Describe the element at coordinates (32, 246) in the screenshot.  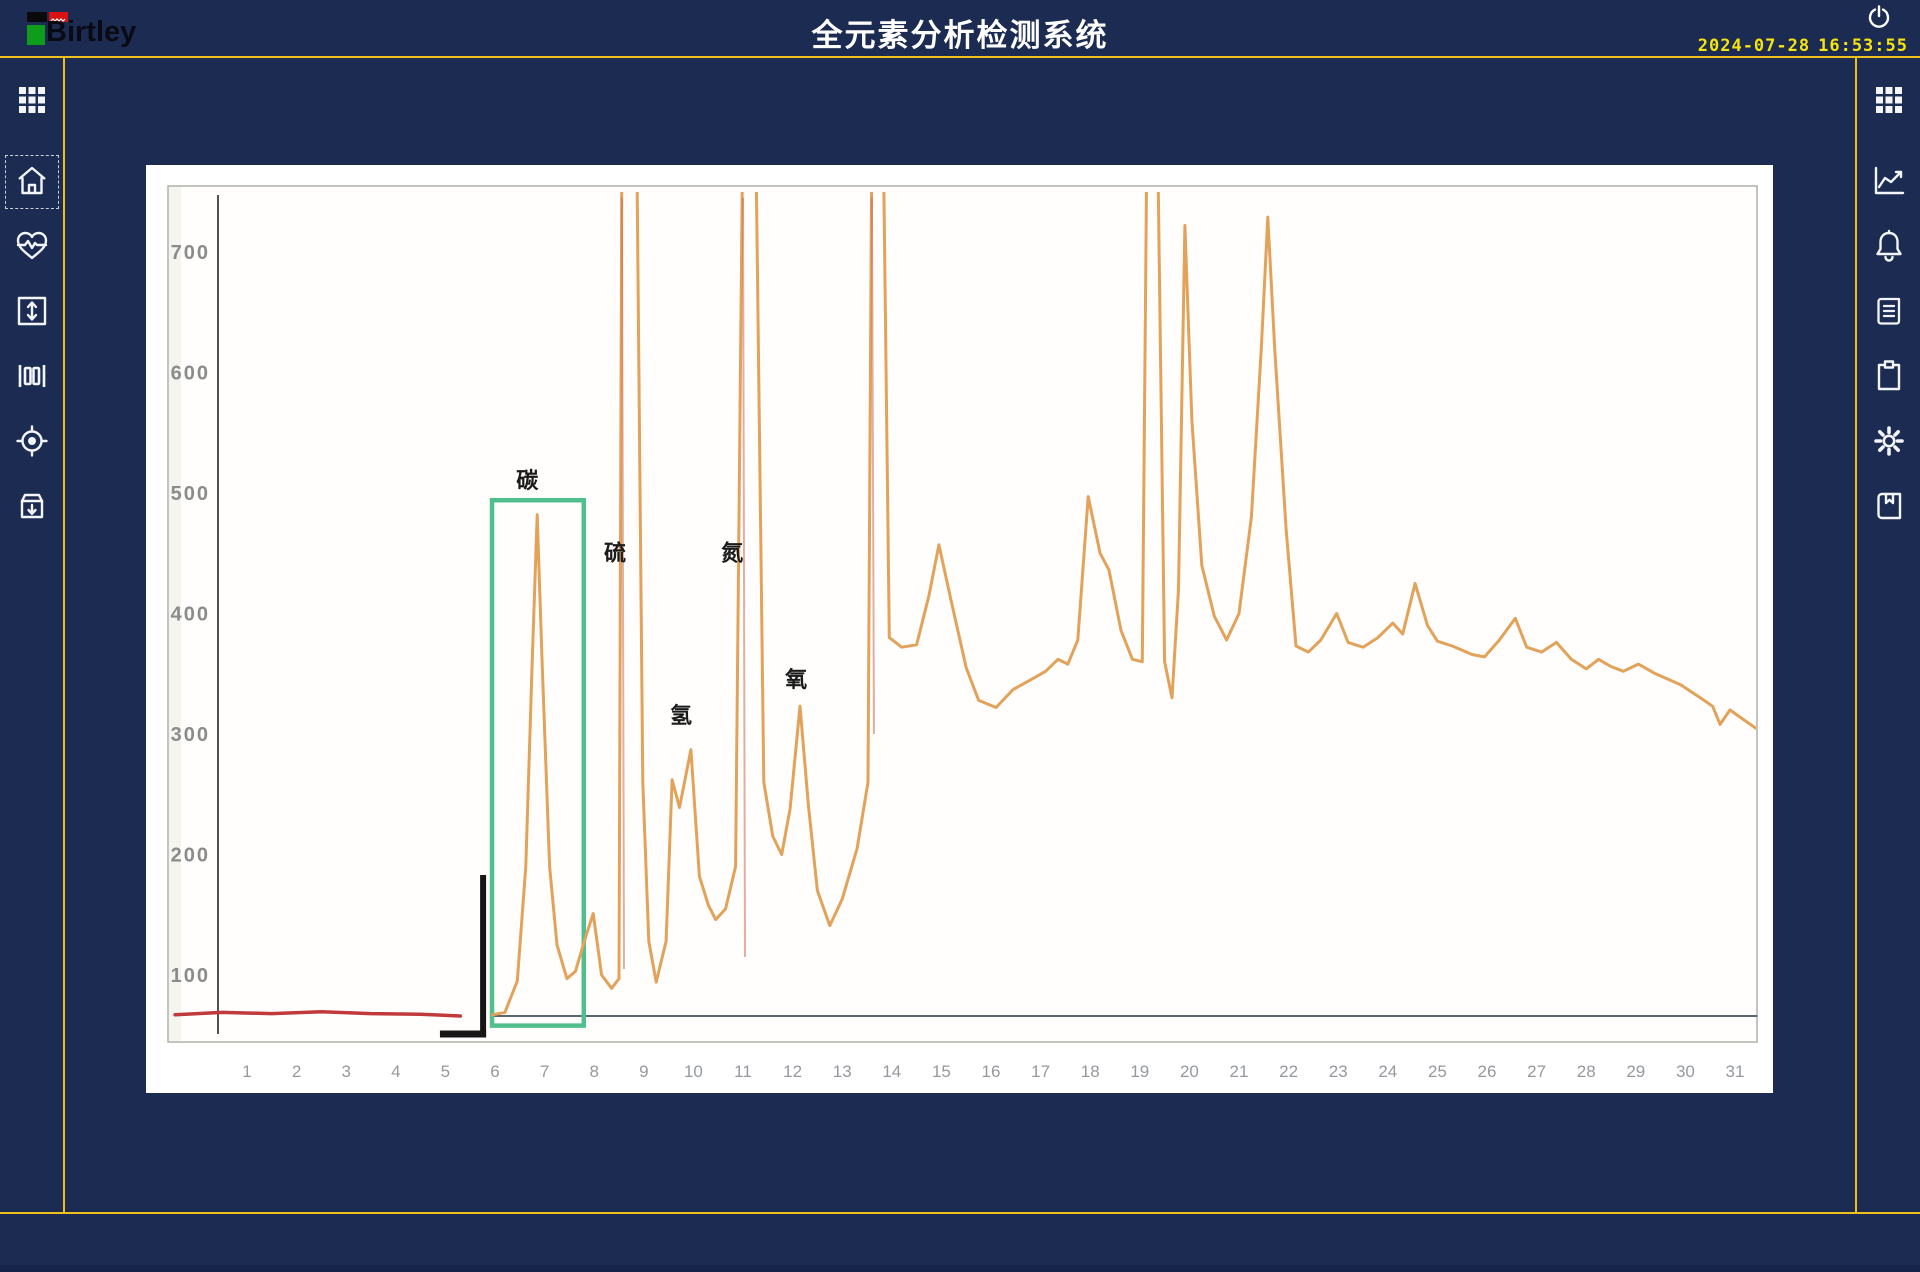
I see `health-monitor-icon` at that location.